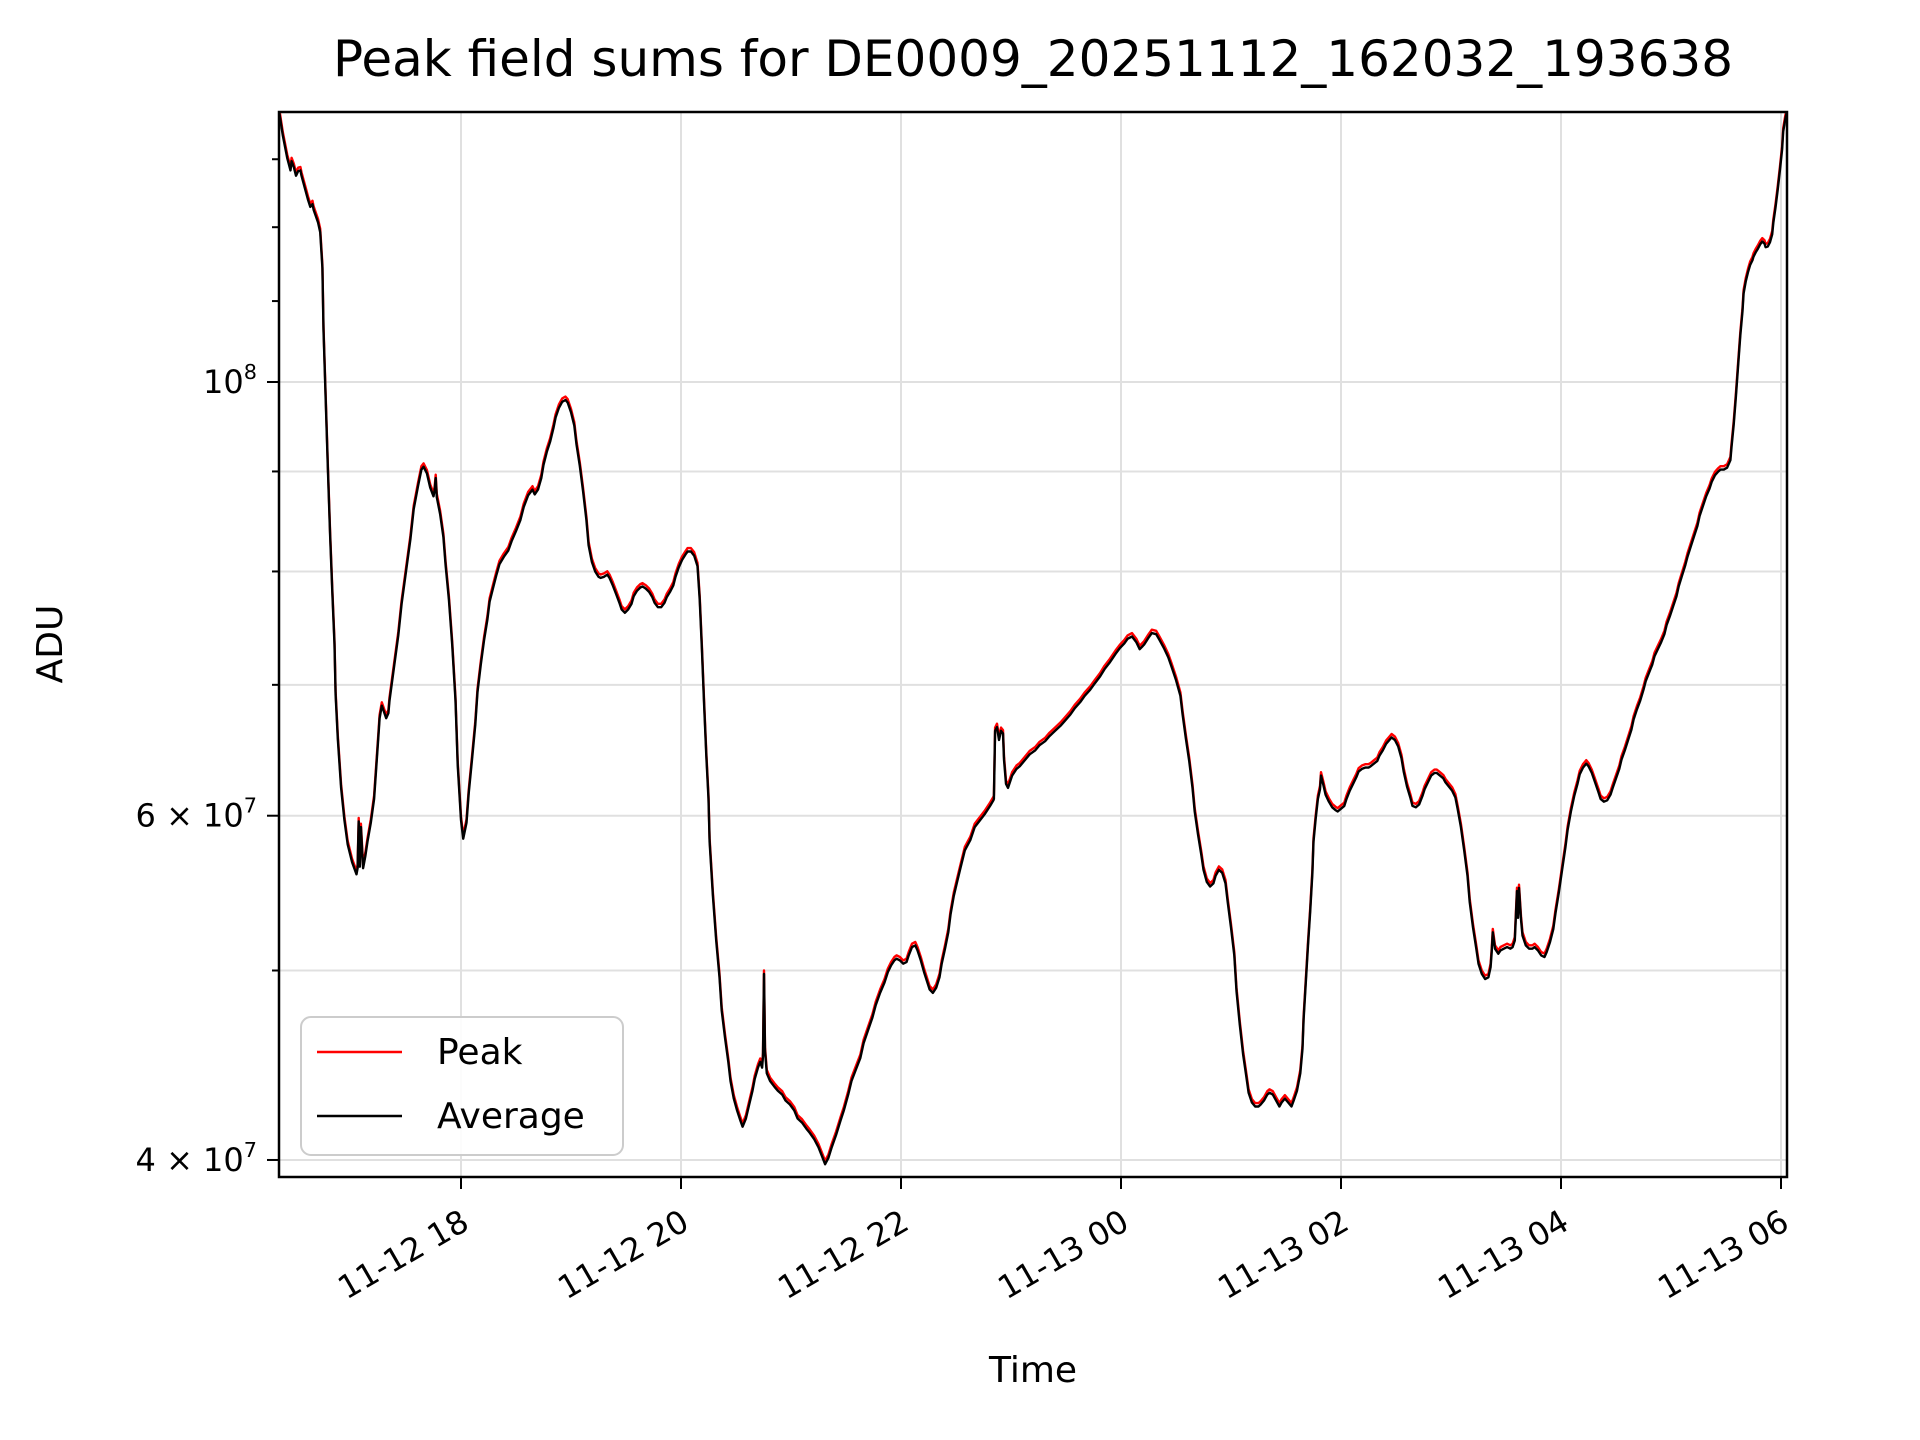 The image size is (1920, 1440). I want to click on x-tick-label: 11-13 06, so click(1723, 1254).